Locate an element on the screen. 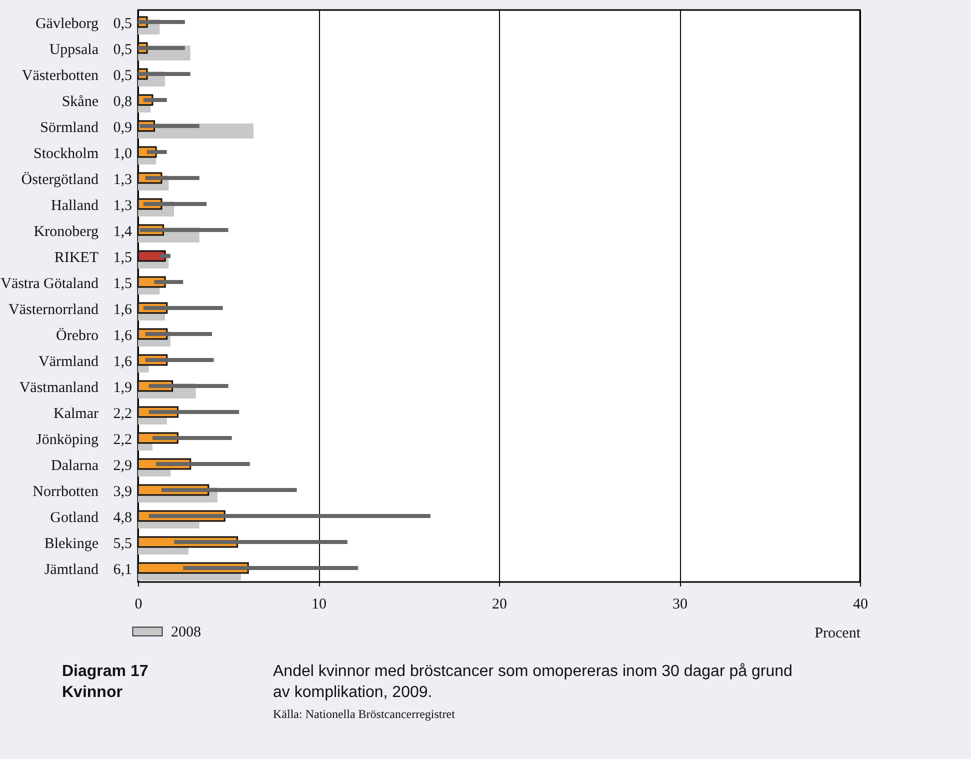 Image resolution: width=971 pixels, height=759 pixels. x-axis-title: Procent is located at coordinates (838, 634).